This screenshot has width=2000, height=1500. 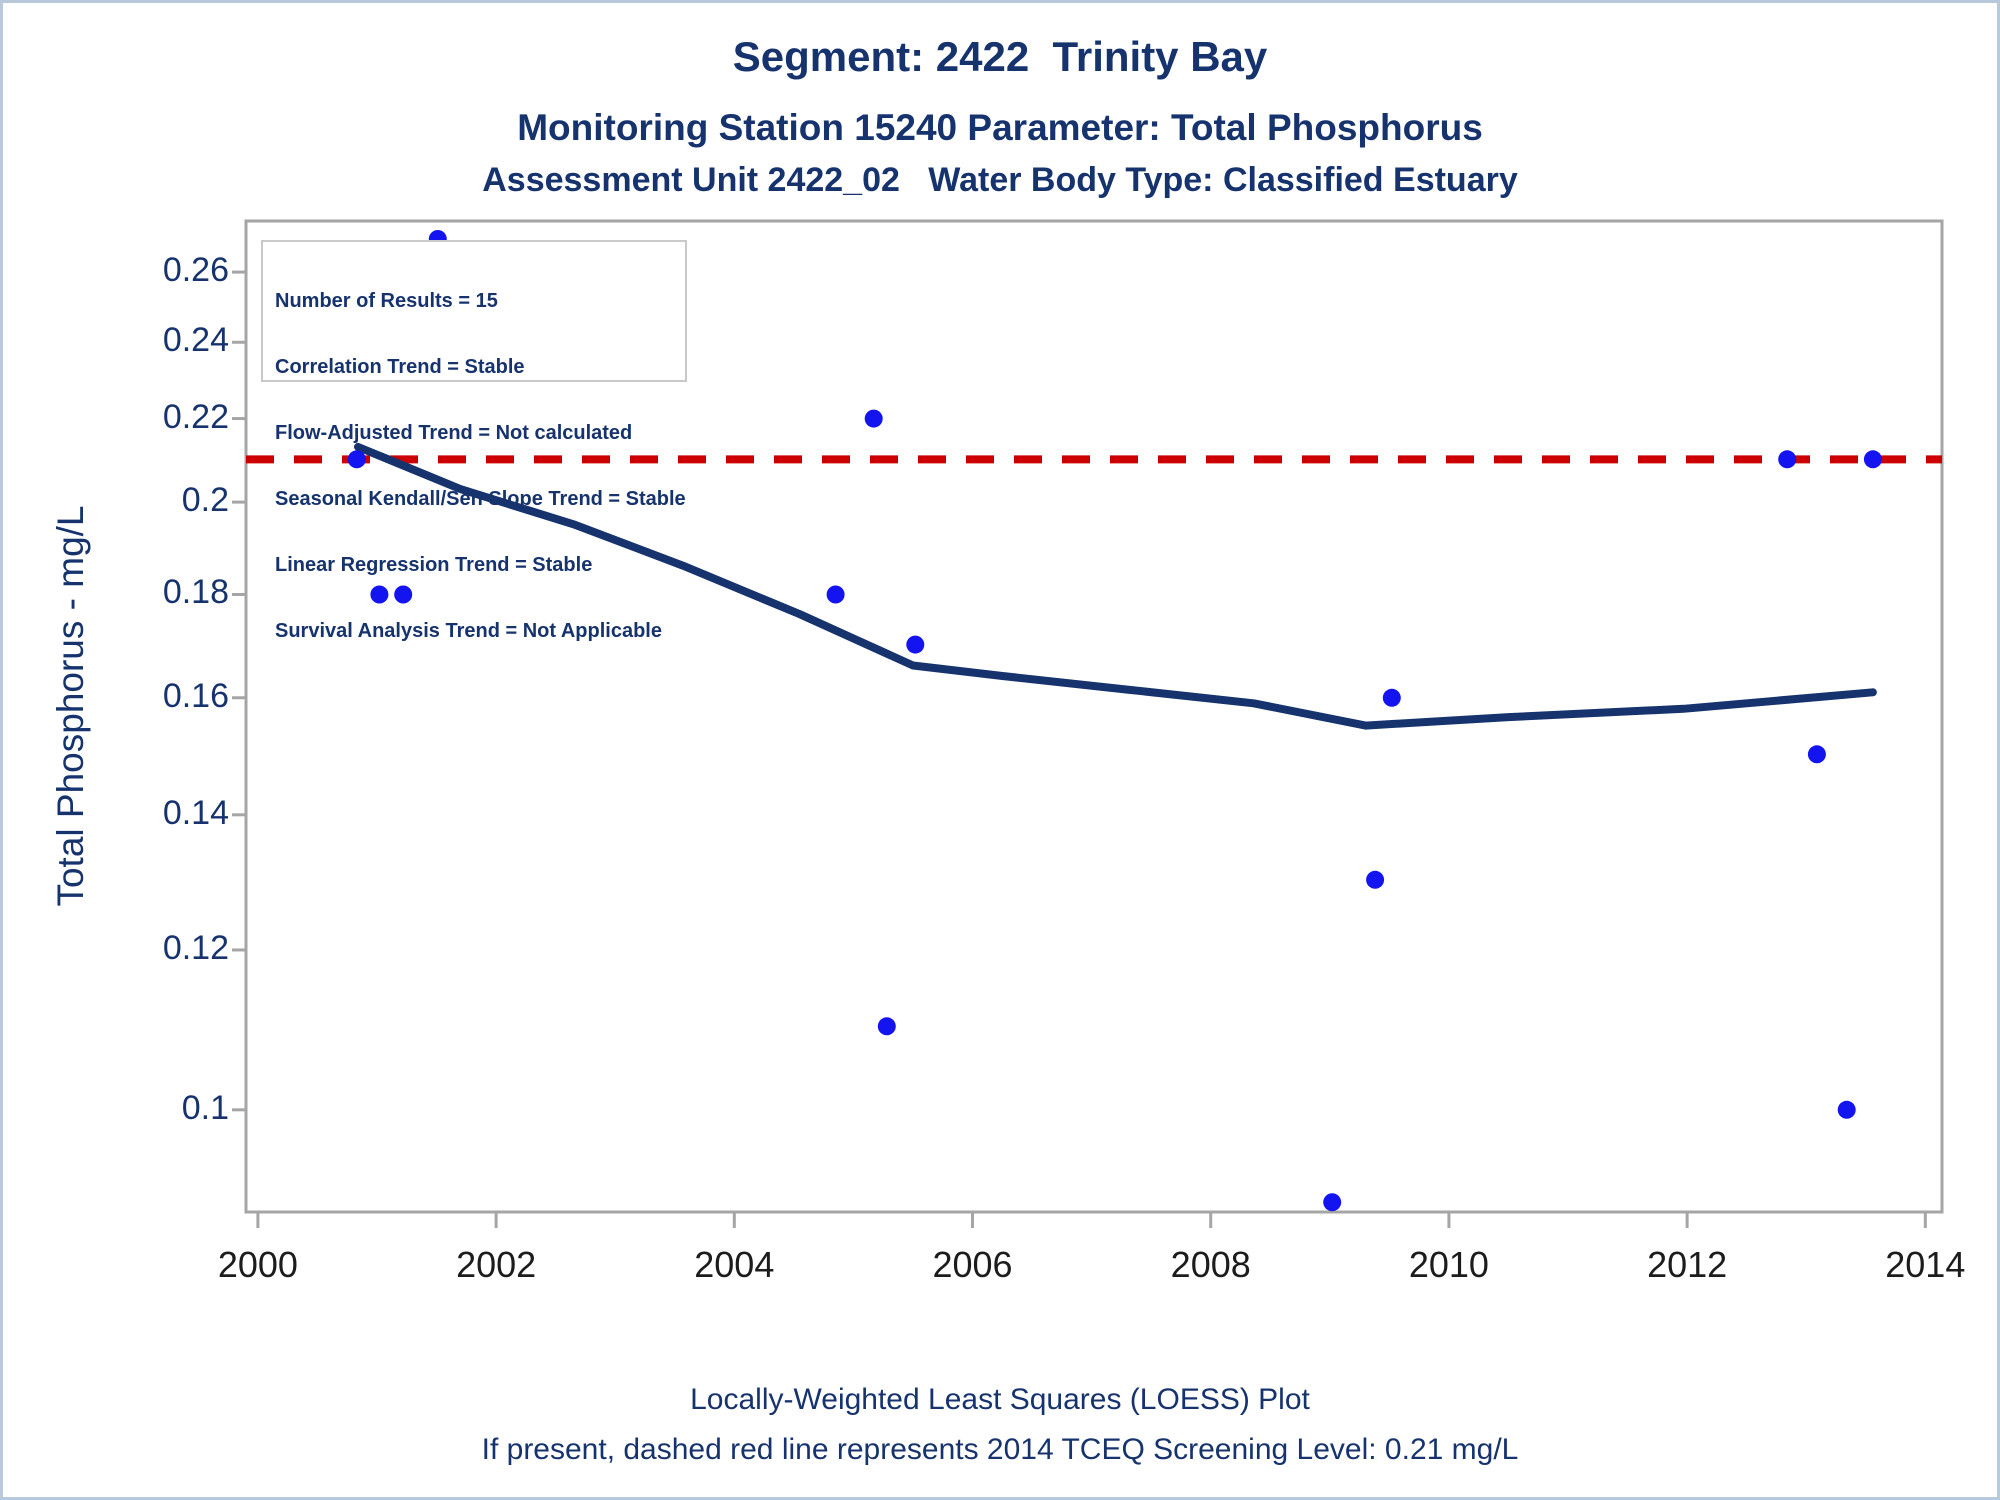 What do you see at coordinates (434, 565) in the screenshot?
I see `stats-line-linear-regression: Linear Regression Trend = Stable` at bounding box center [434, 565].